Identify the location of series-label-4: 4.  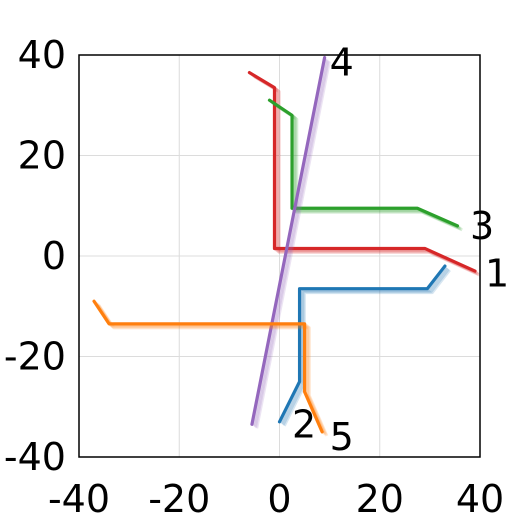
(342, 63).